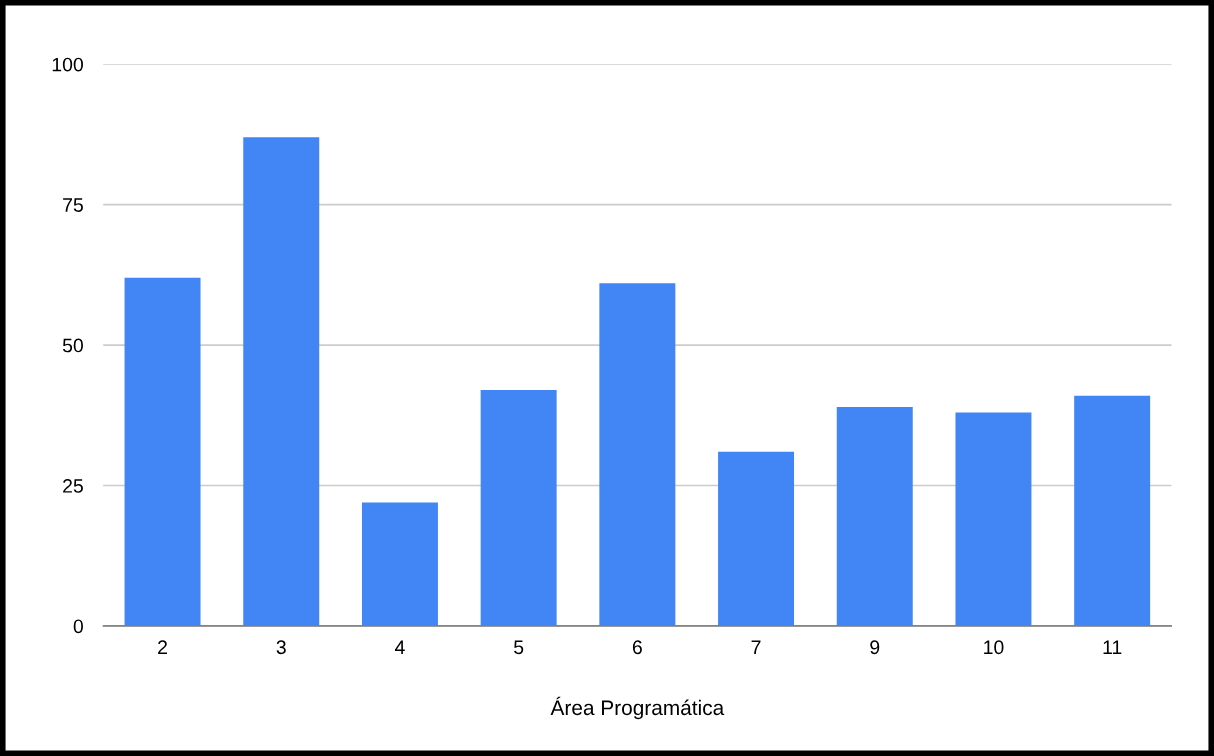 The width and height of the screenshot is (1214, 756). I want to click on y-tick-label: 100, so click(67, 64).